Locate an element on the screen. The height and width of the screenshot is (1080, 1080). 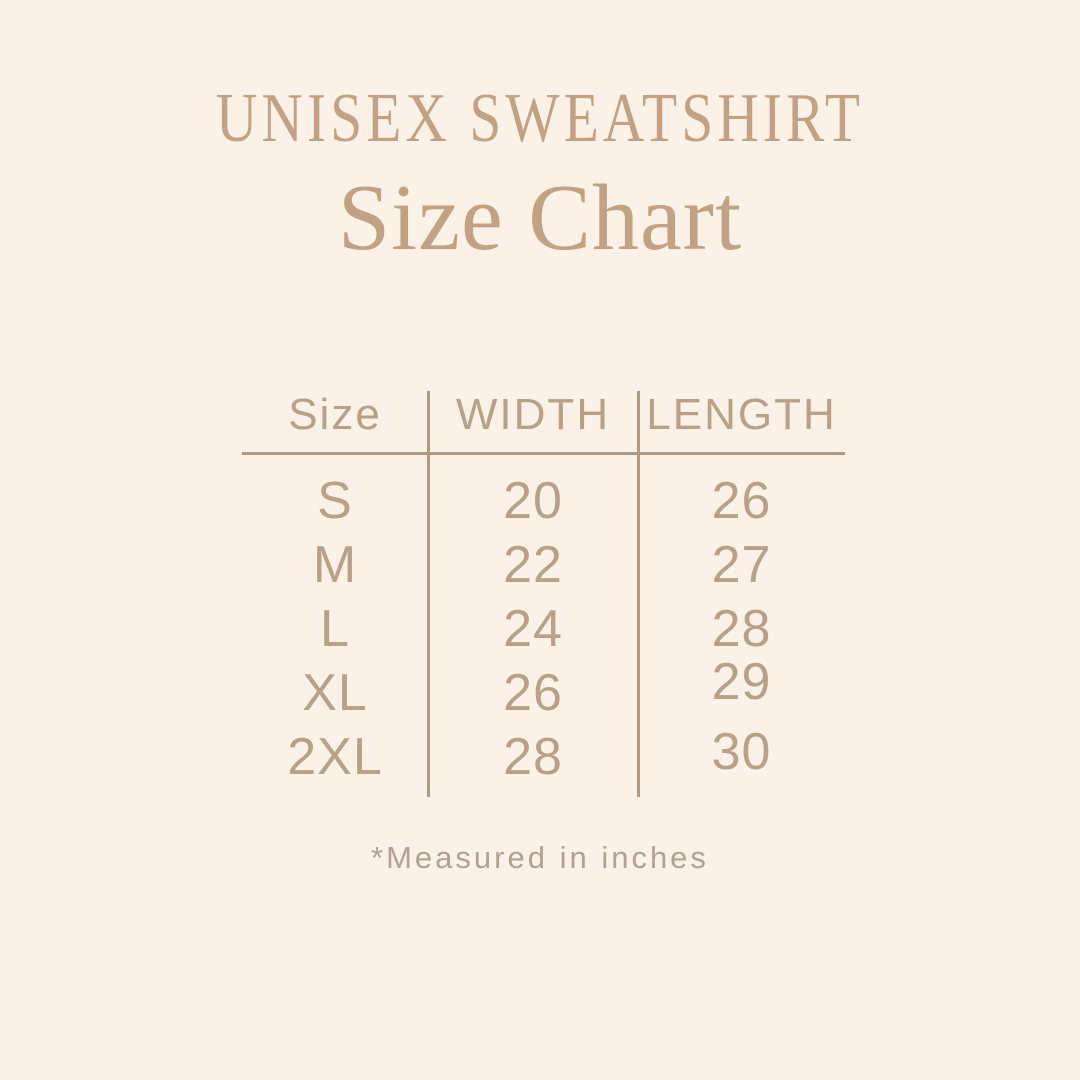
width-cell: 22 is located at coordinates (533, 565).